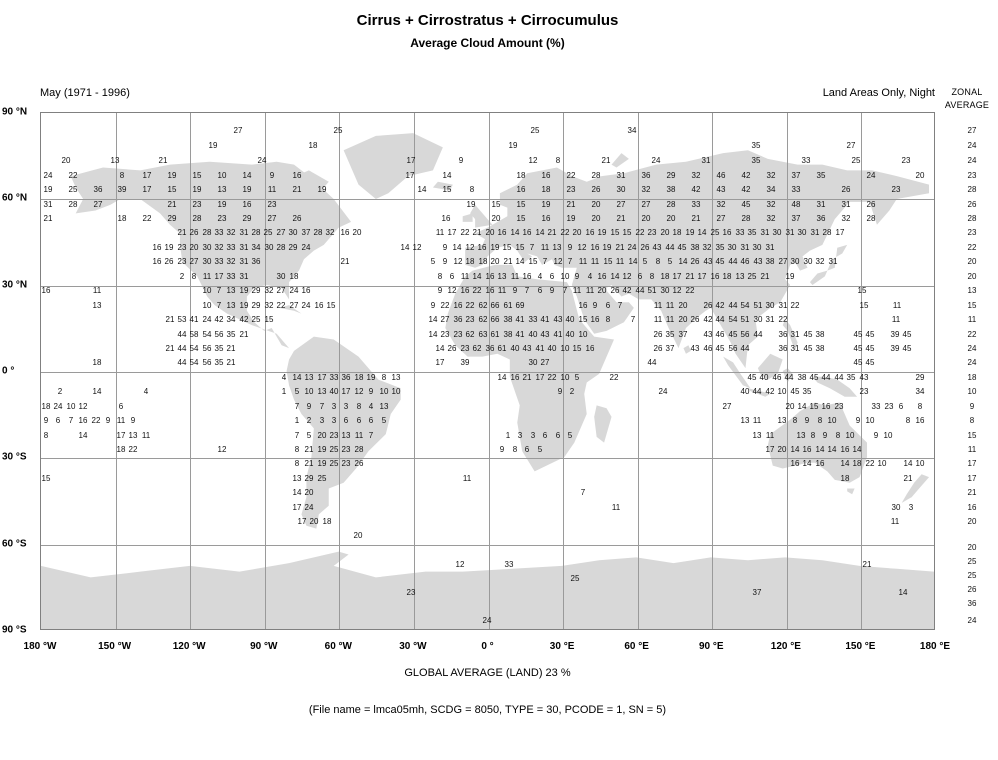 The width and height of the screenshot is (998, 760). What do you see at coordinates (562, 646) in the screenshot?
I see `x-axis-tick-label: 30 °E` at bounding box center [562, 646].